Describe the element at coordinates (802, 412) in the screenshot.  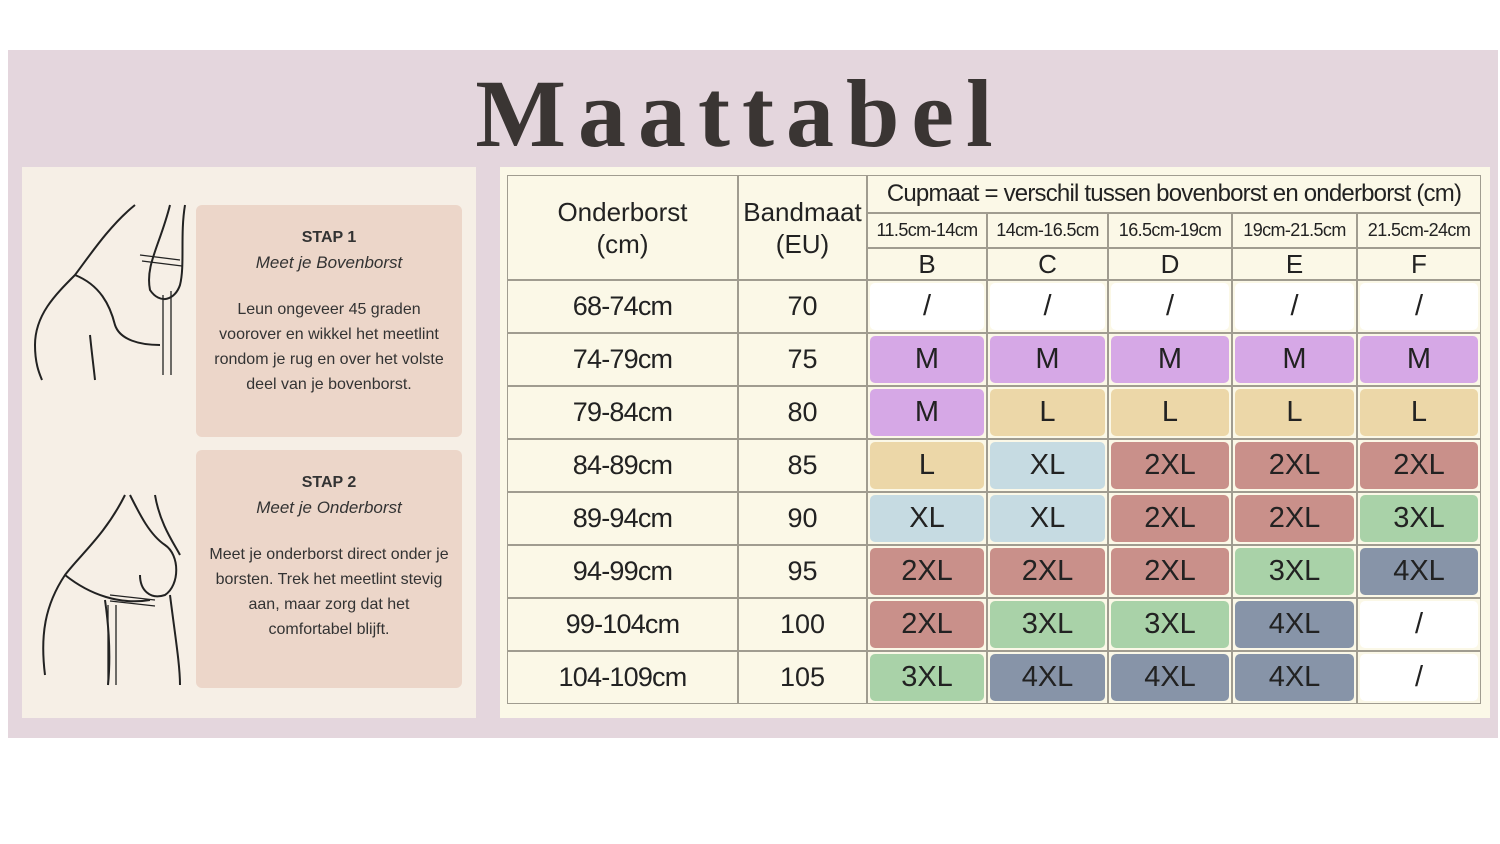
I see `band-size: 80` at that location.